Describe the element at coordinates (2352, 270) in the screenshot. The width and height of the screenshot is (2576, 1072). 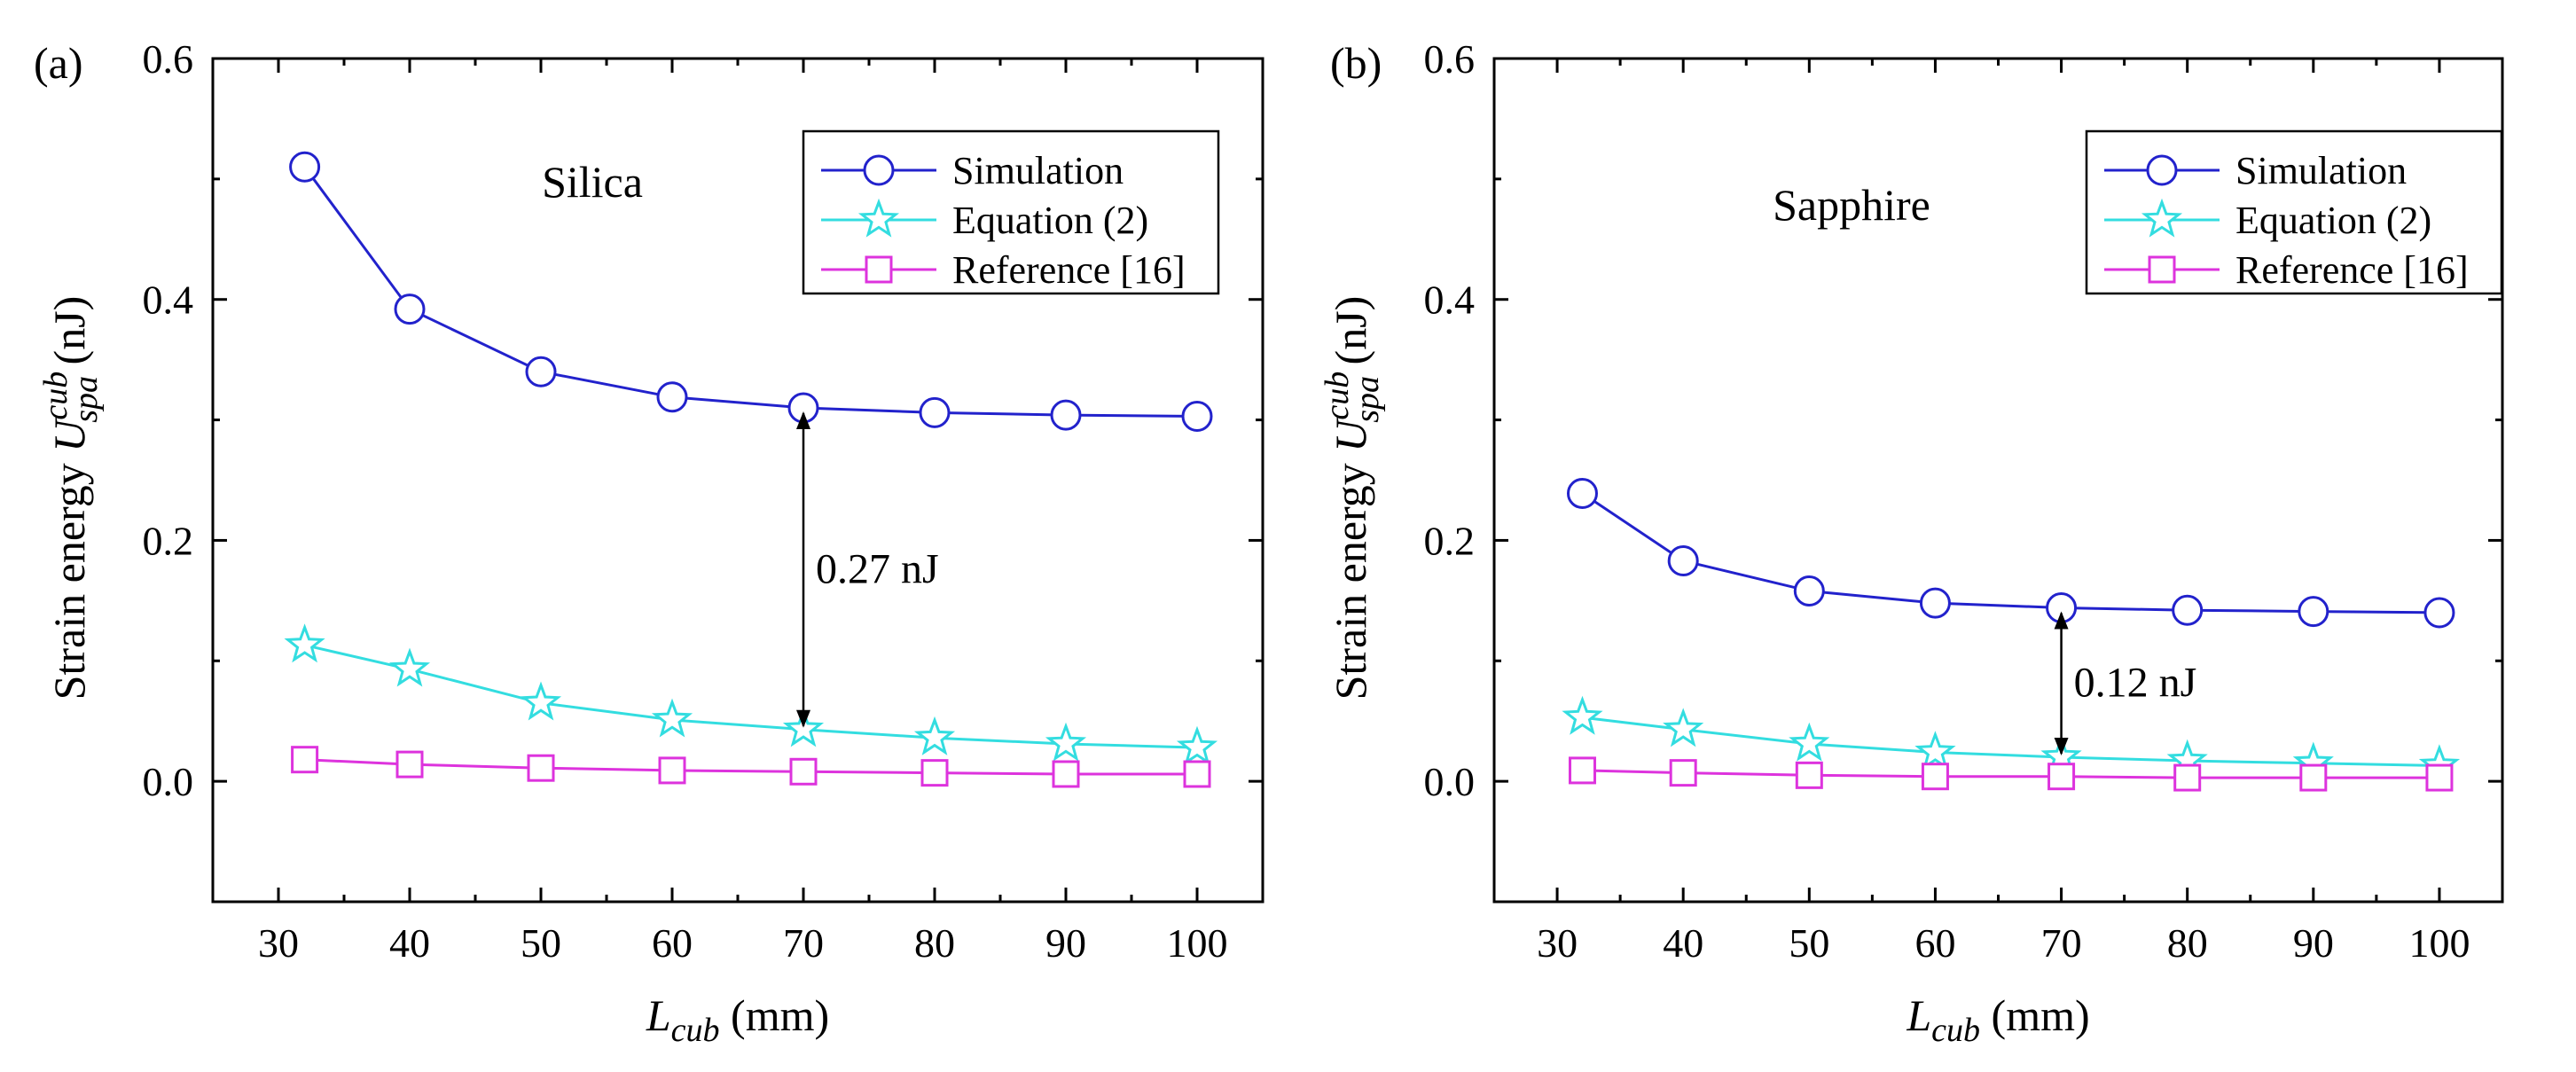
I see `legend-label: Reference [16]` at that location.